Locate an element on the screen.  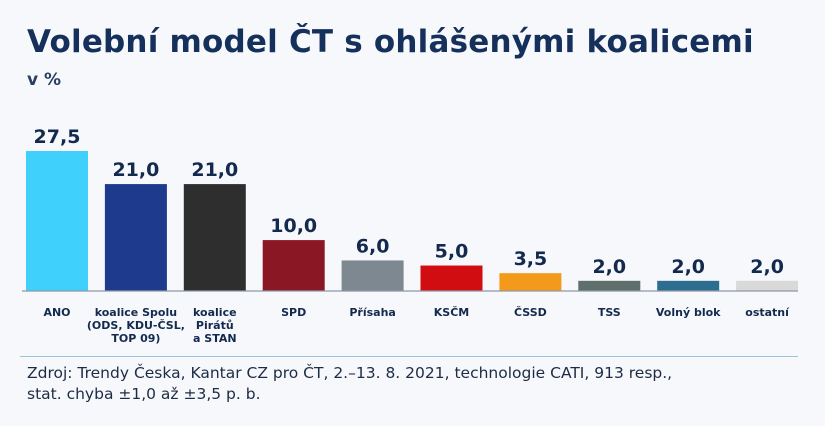
chart-subtitle: v % is located at coordinates (44, 80).